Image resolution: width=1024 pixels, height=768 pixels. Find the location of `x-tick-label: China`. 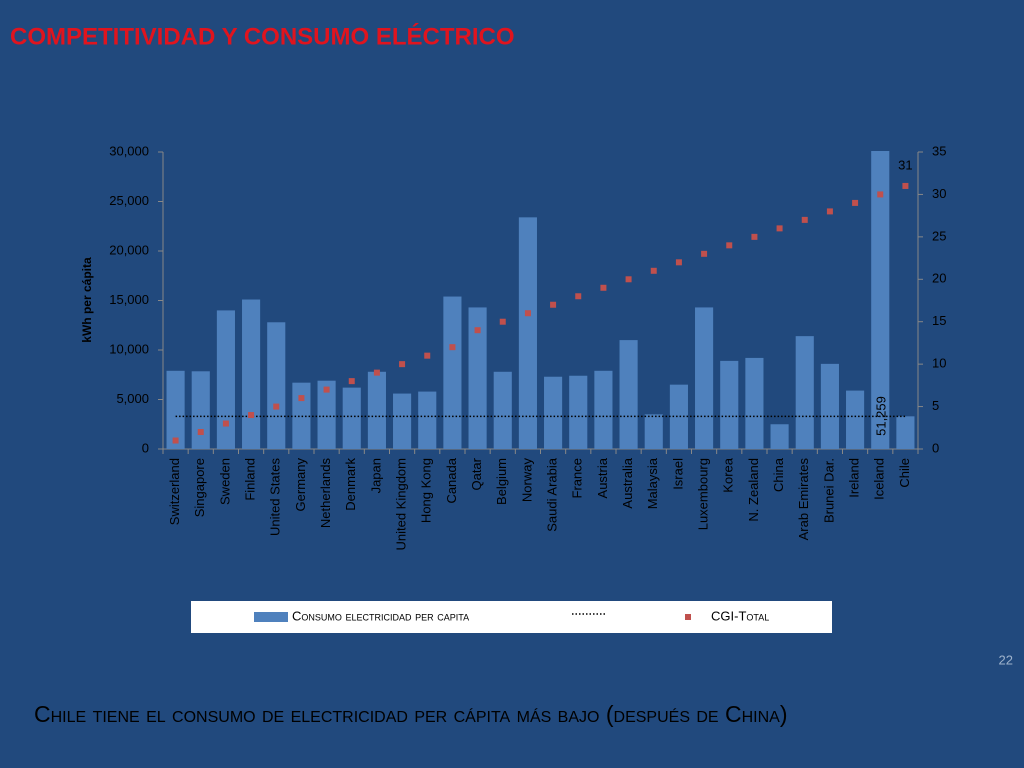

x-tick-label: China is located at coordinates (778, 474).